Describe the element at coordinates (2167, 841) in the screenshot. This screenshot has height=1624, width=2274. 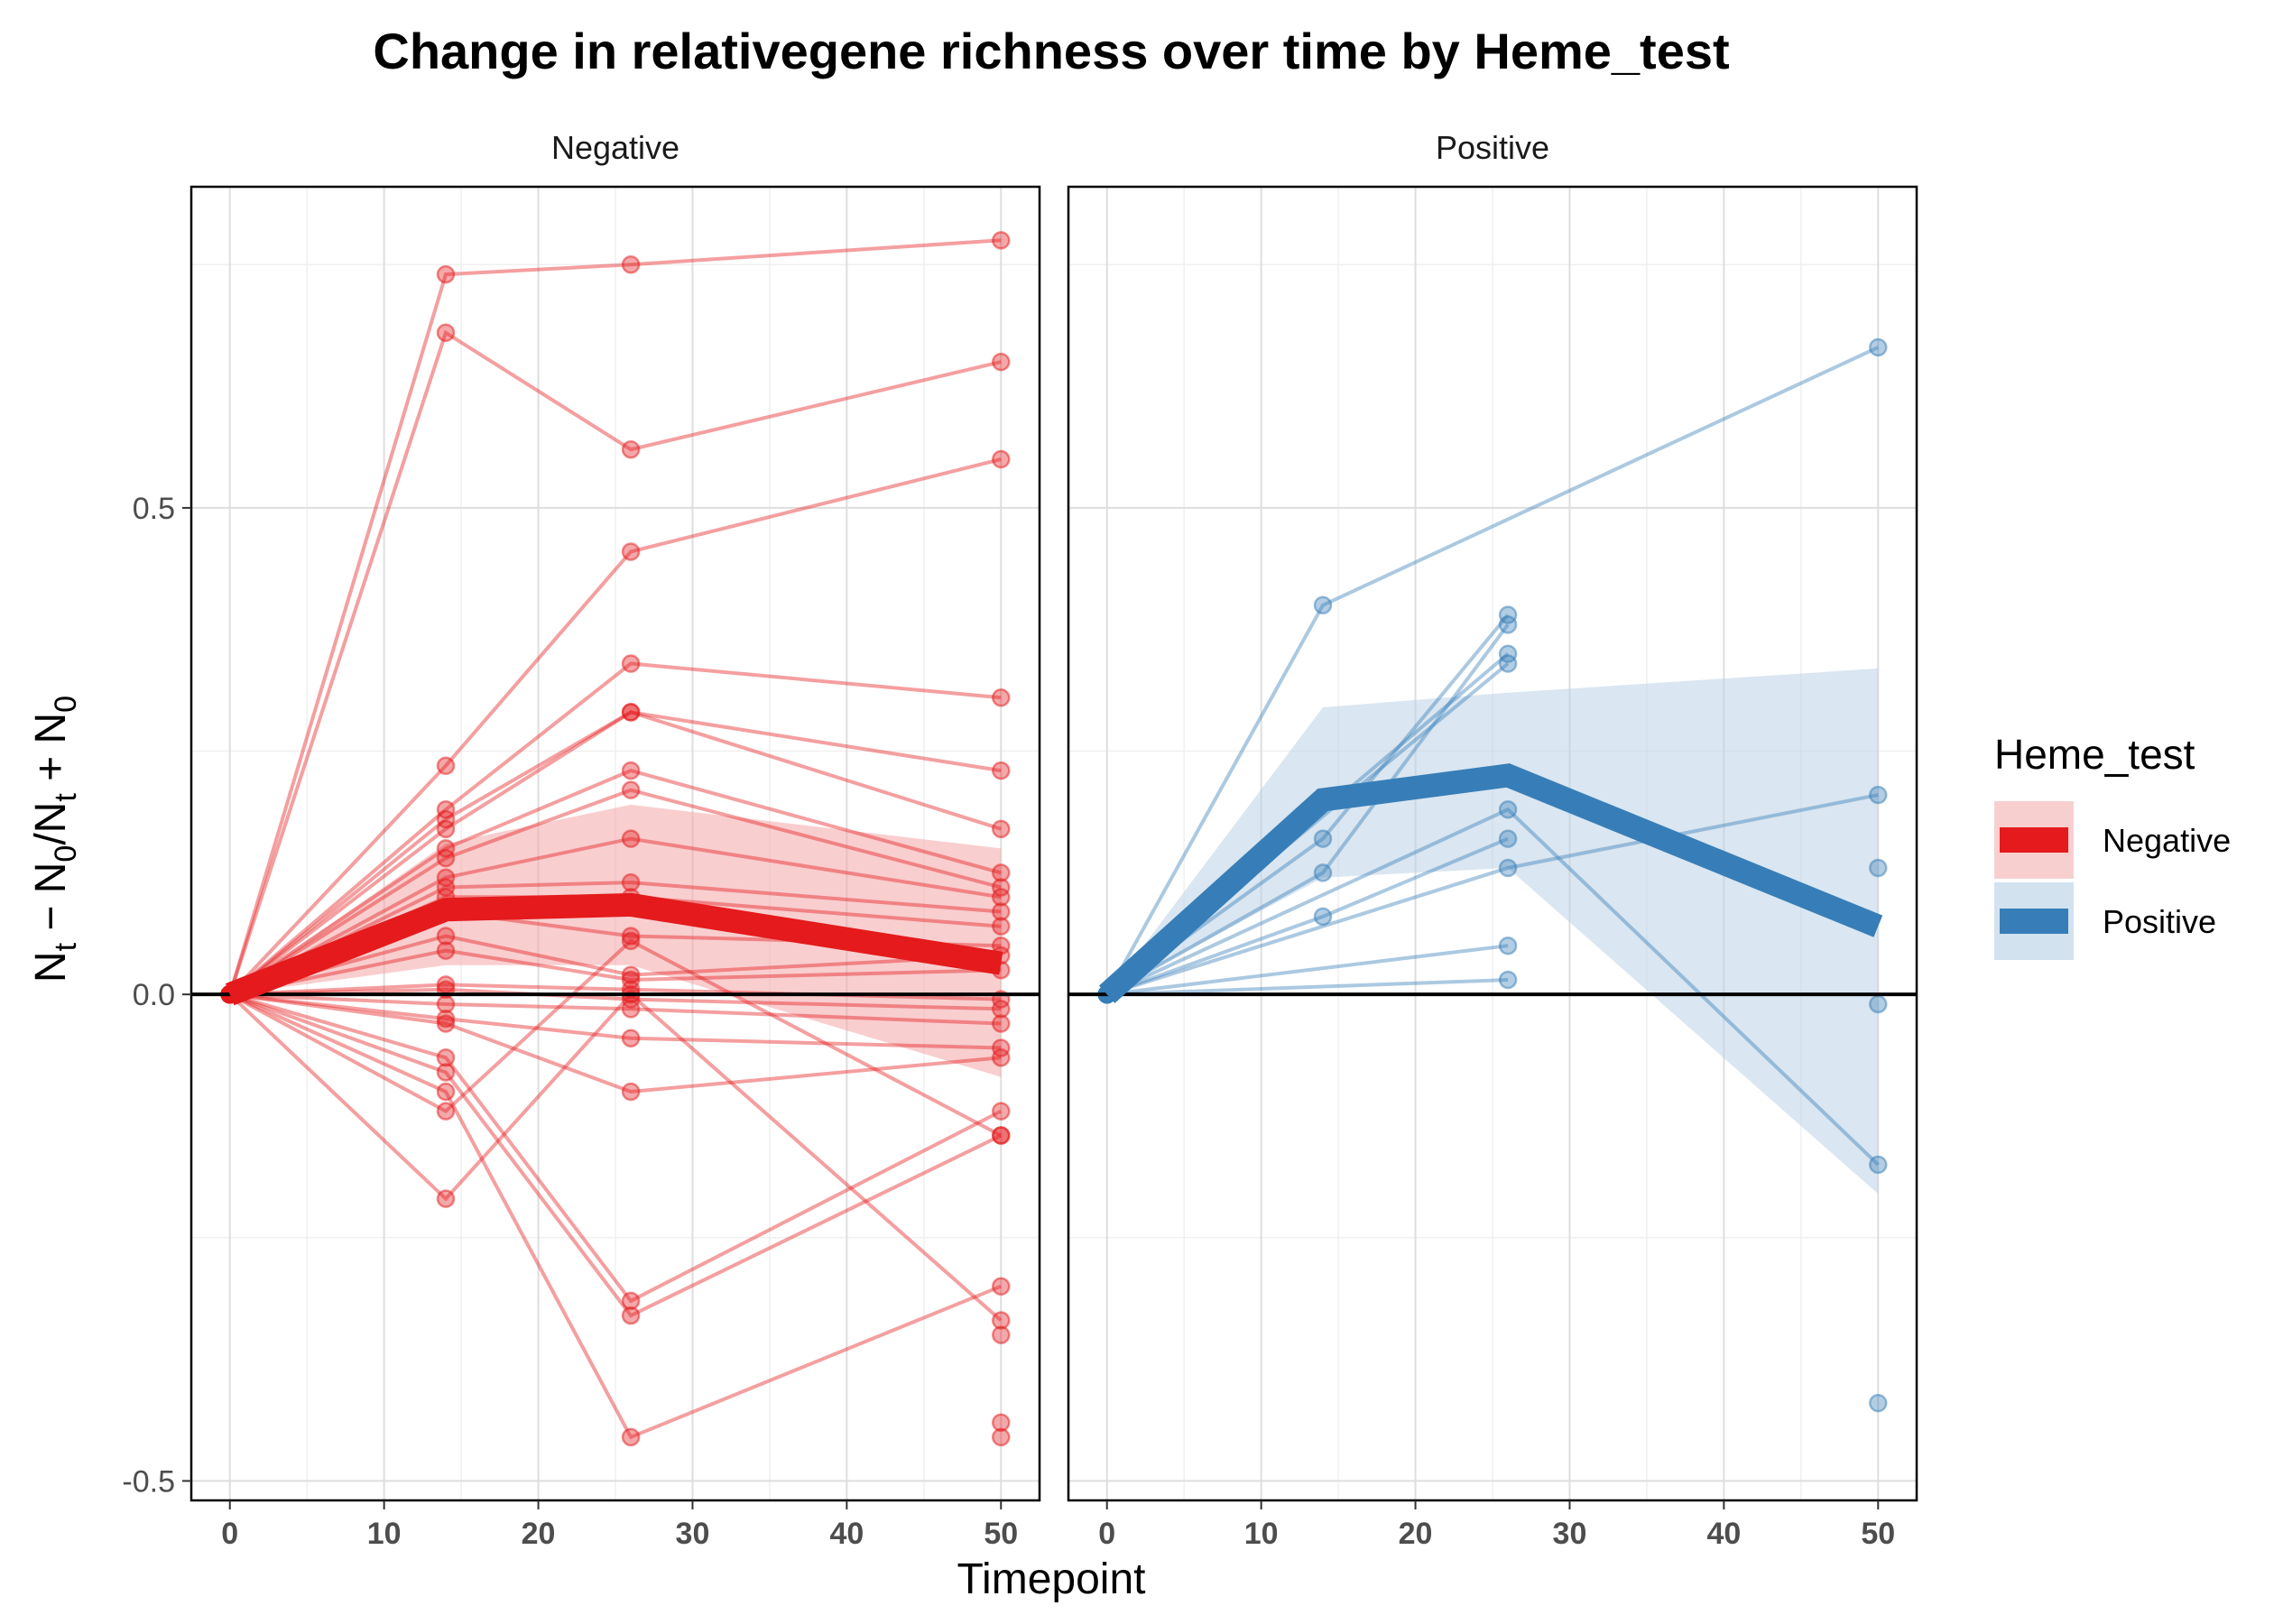
I see `legend-label: Negative` at that location.